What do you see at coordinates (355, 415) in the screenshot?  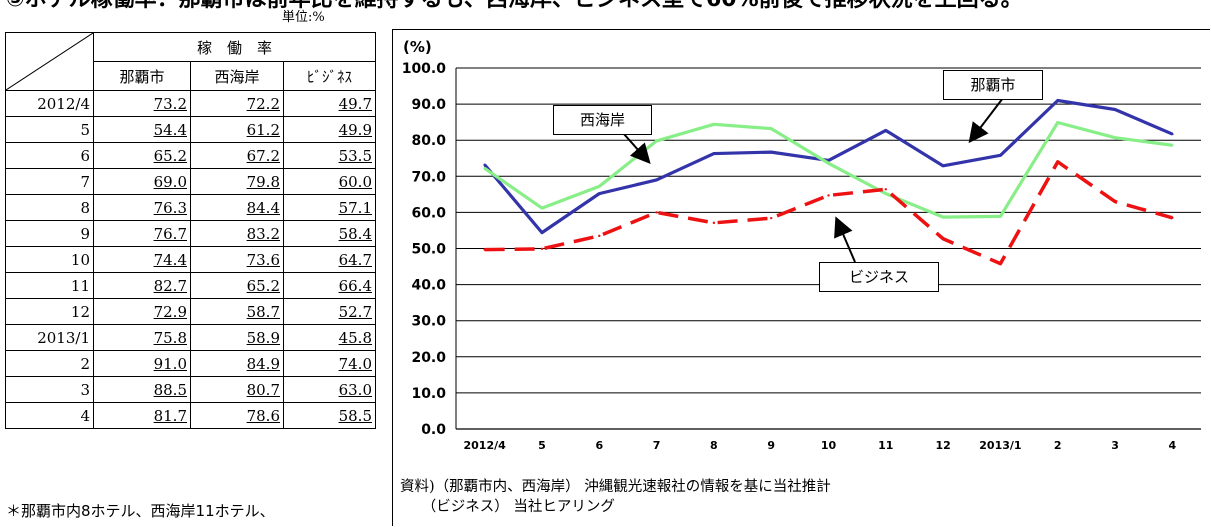 I see `table-cell-value: 58.5` at bounding box center [355, 415].